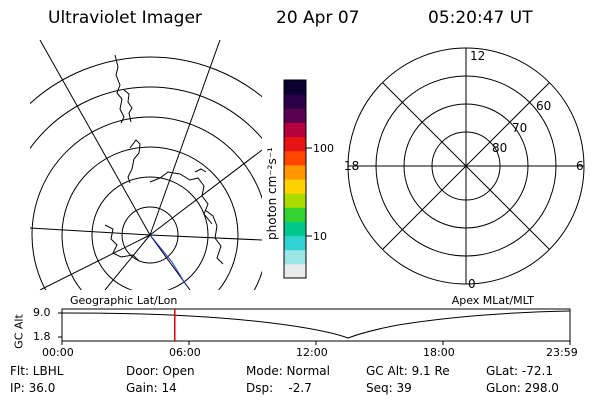 This screenshot has width=600, height=400. I want to click on info-filter: Flt: LBHL, so click(37, 371).